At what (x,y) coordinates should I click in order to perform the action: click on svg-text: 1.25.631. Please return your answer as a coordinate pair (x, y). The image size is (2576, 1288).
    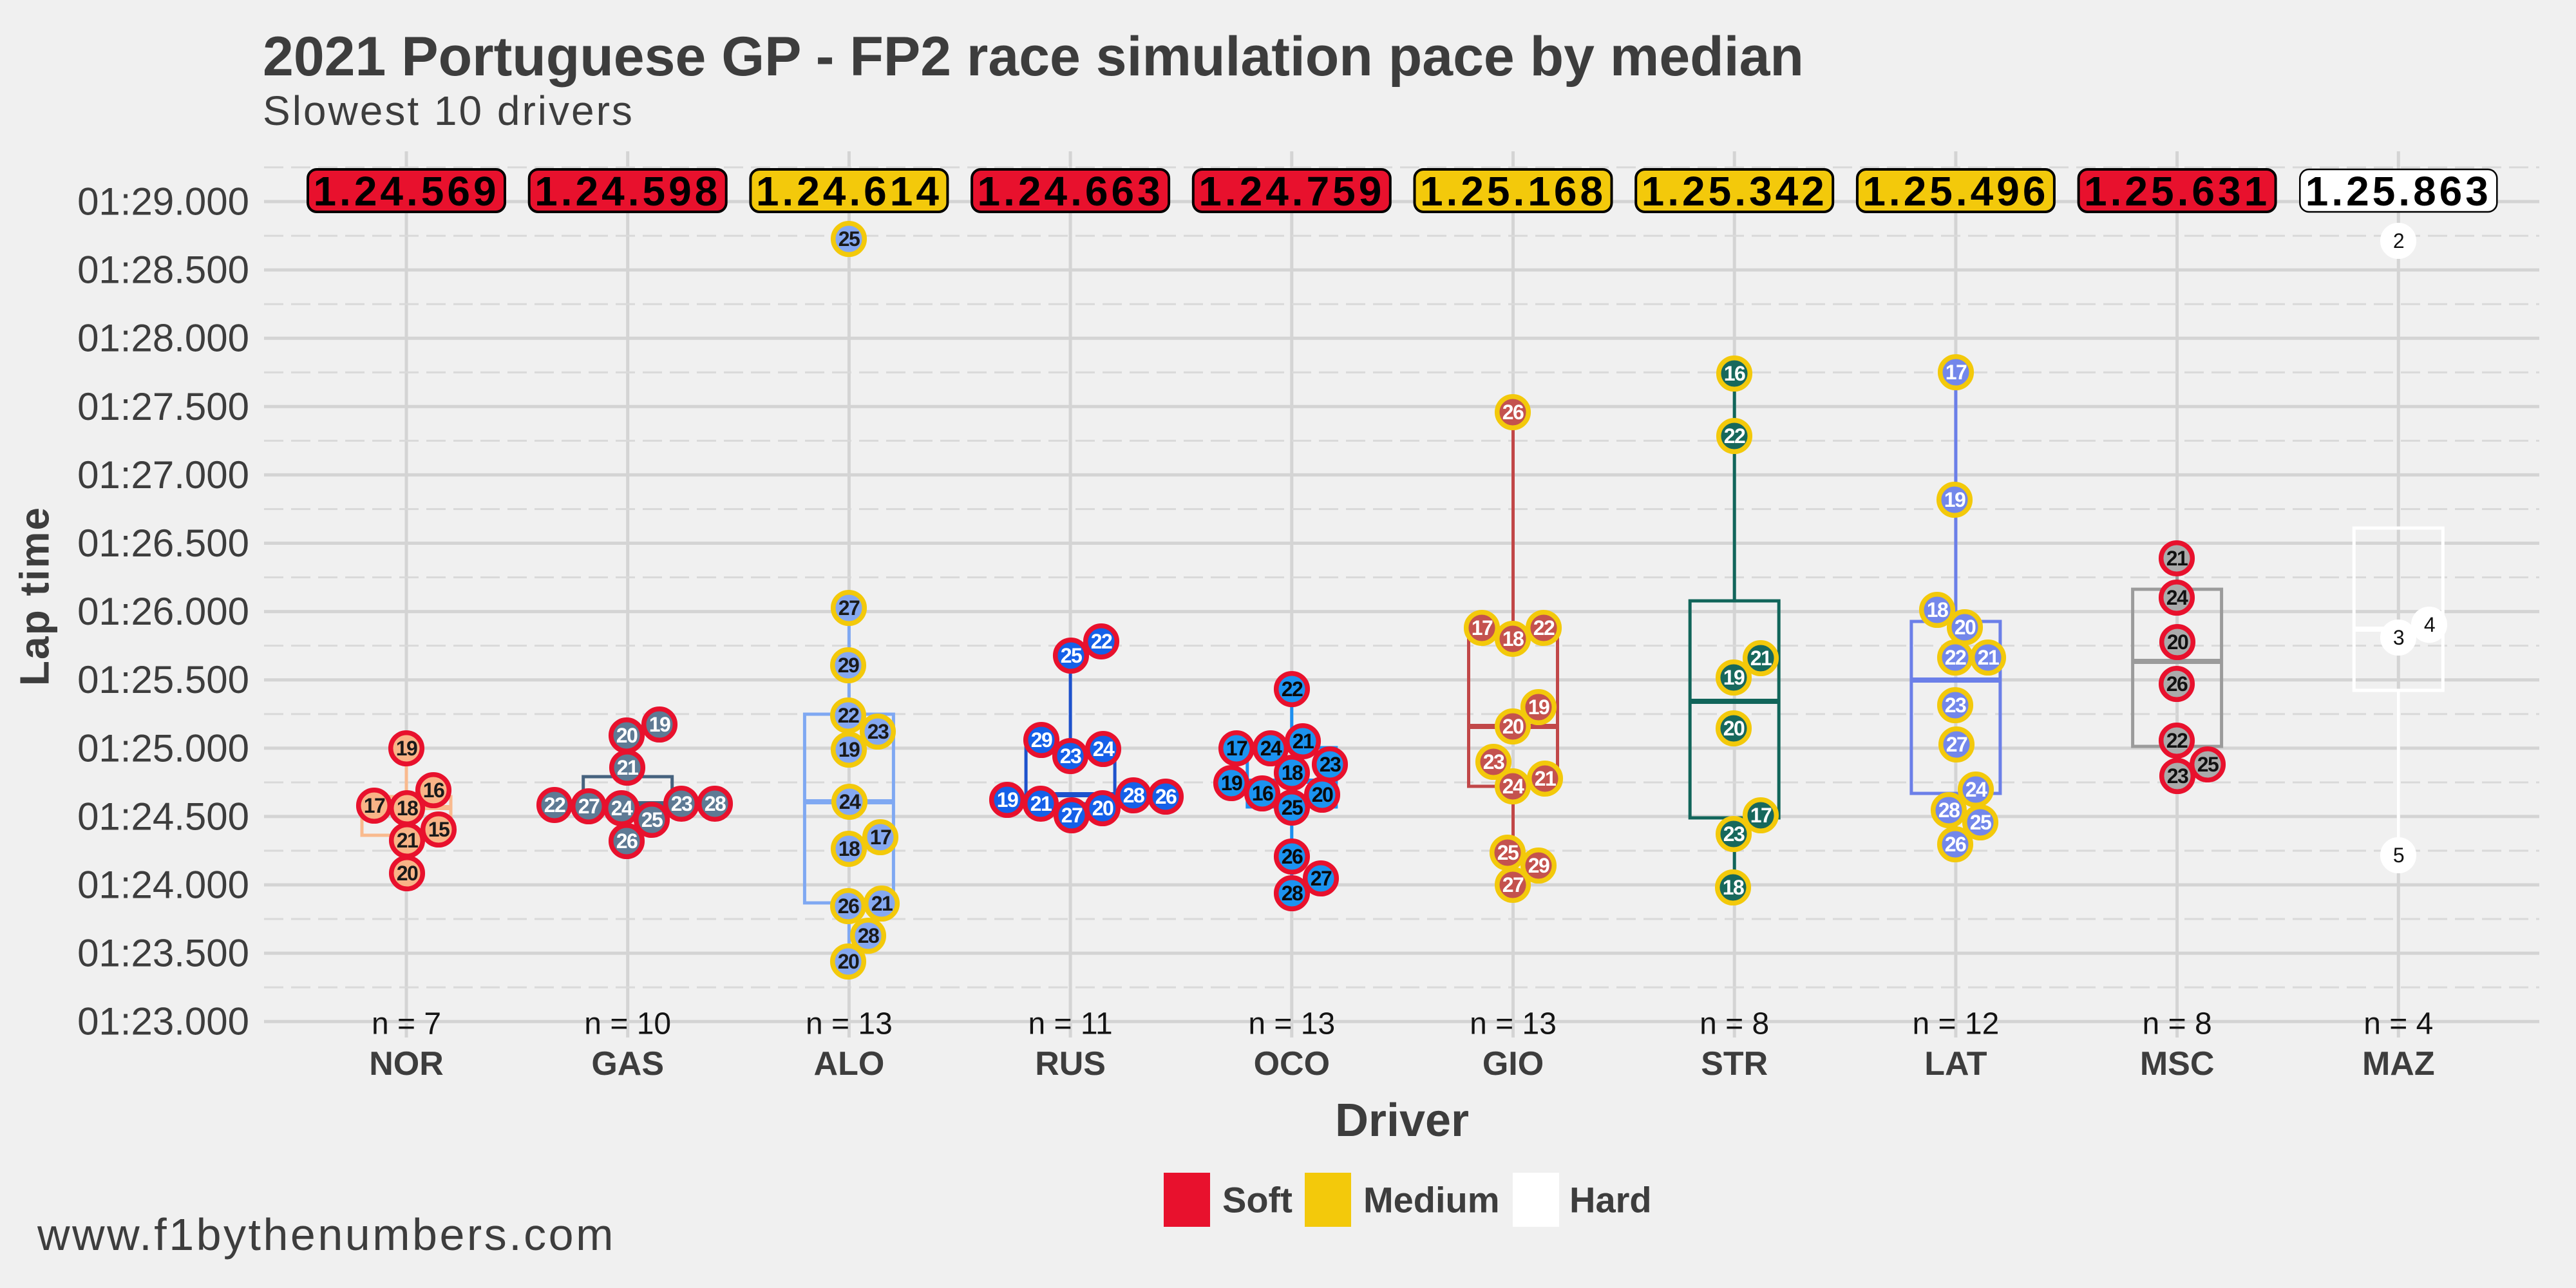
    Looking at the image, I should click on (2177, 191).